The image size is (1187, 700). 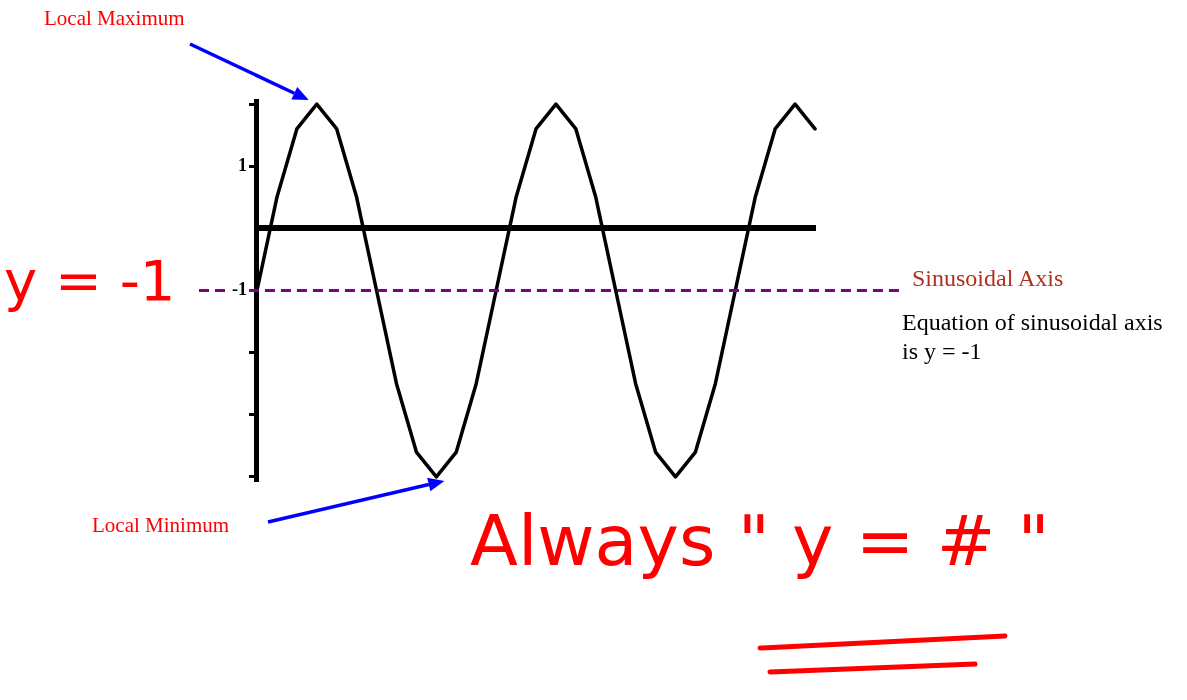 What do you see at coordinates (90, 280) in the screenshot?
I see `text: y = -1` at bounding box center [90, 280].